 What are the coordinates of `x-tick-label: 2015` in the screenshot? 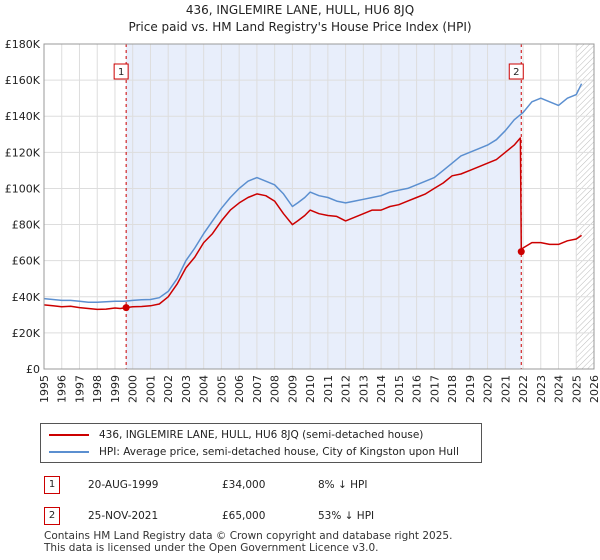 It's located at (399, 389).